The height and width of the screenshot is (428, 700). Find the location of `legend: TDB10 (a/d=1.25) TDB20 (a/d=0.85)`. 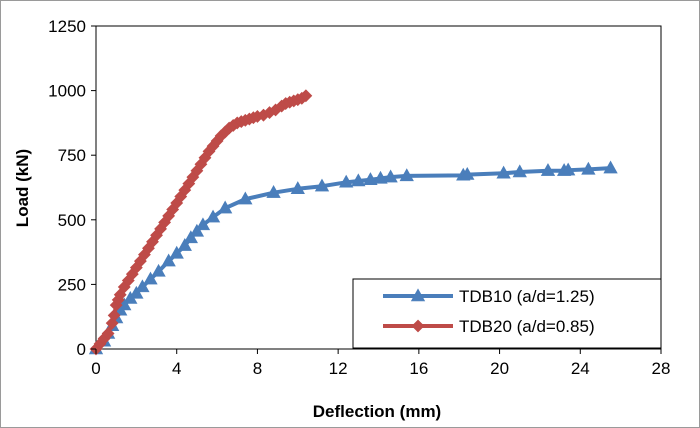

legend: TDB10 (a/d=1.25) TDB20 (a/d=0.85) is located at coordinates (507, 313).